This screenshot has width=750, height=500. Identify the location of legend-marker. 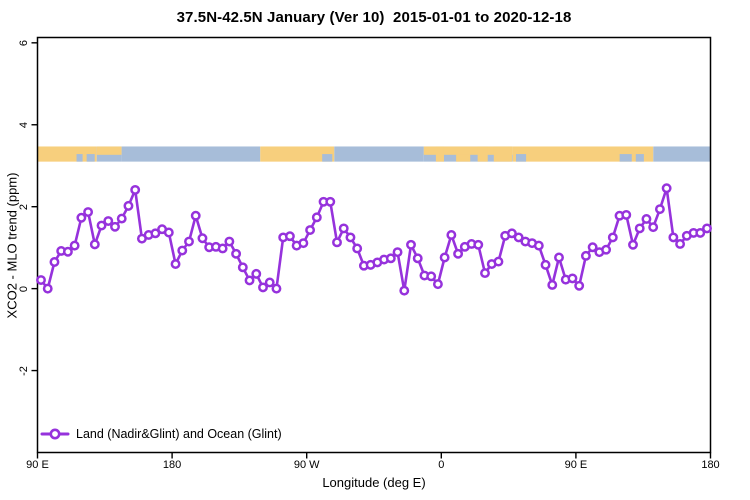
(55, 434).